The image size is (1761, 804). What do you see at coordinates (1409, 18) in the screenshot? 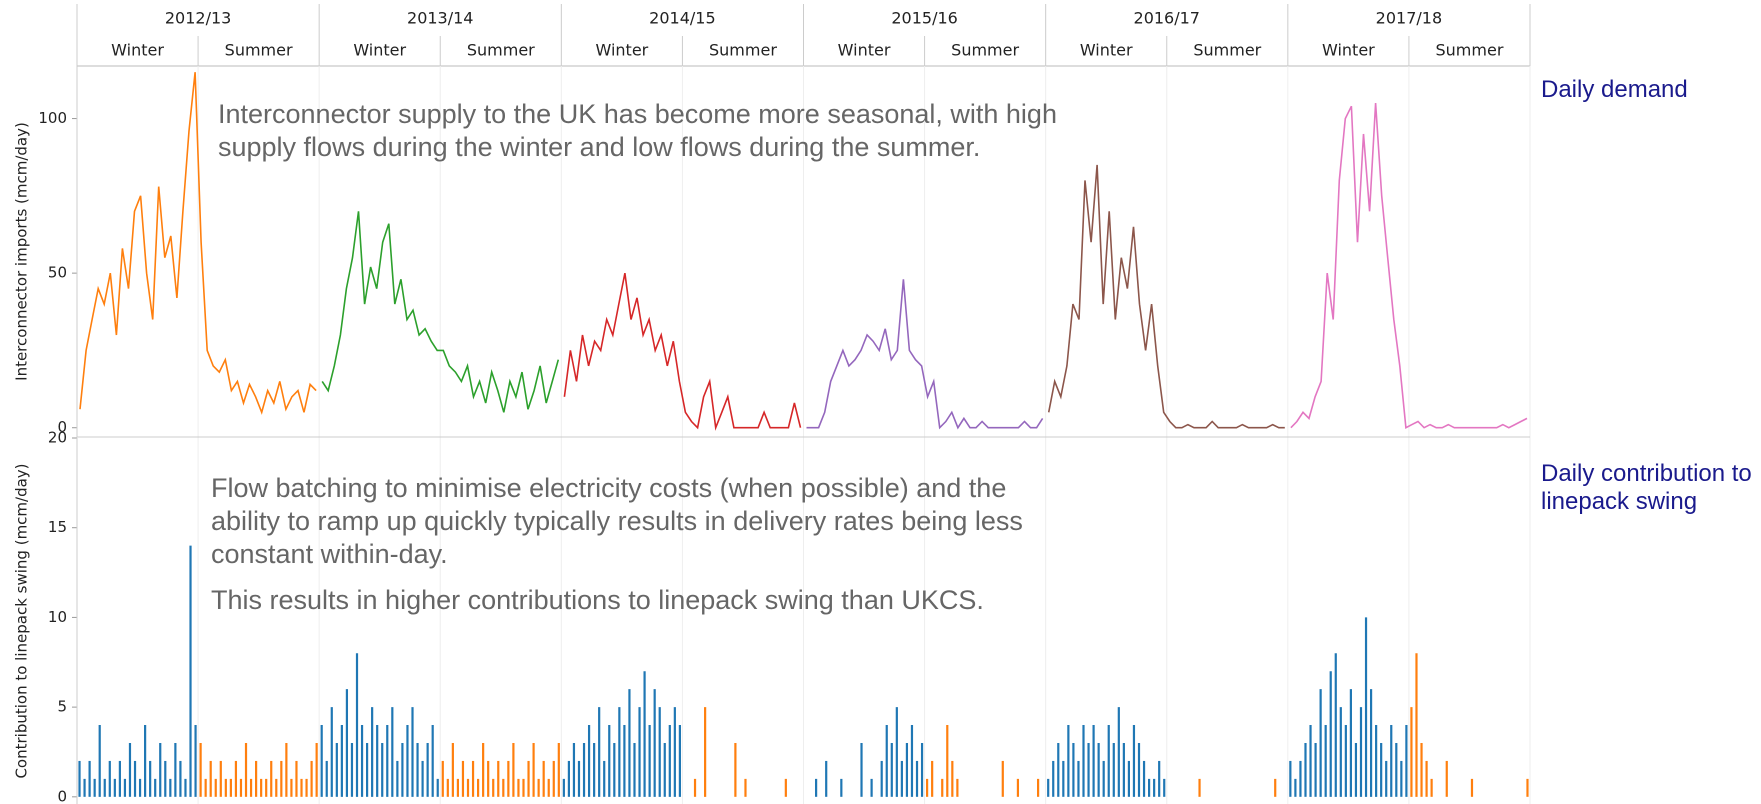
I see `year-label: 2017/18` at bounding box center [1409, 18].